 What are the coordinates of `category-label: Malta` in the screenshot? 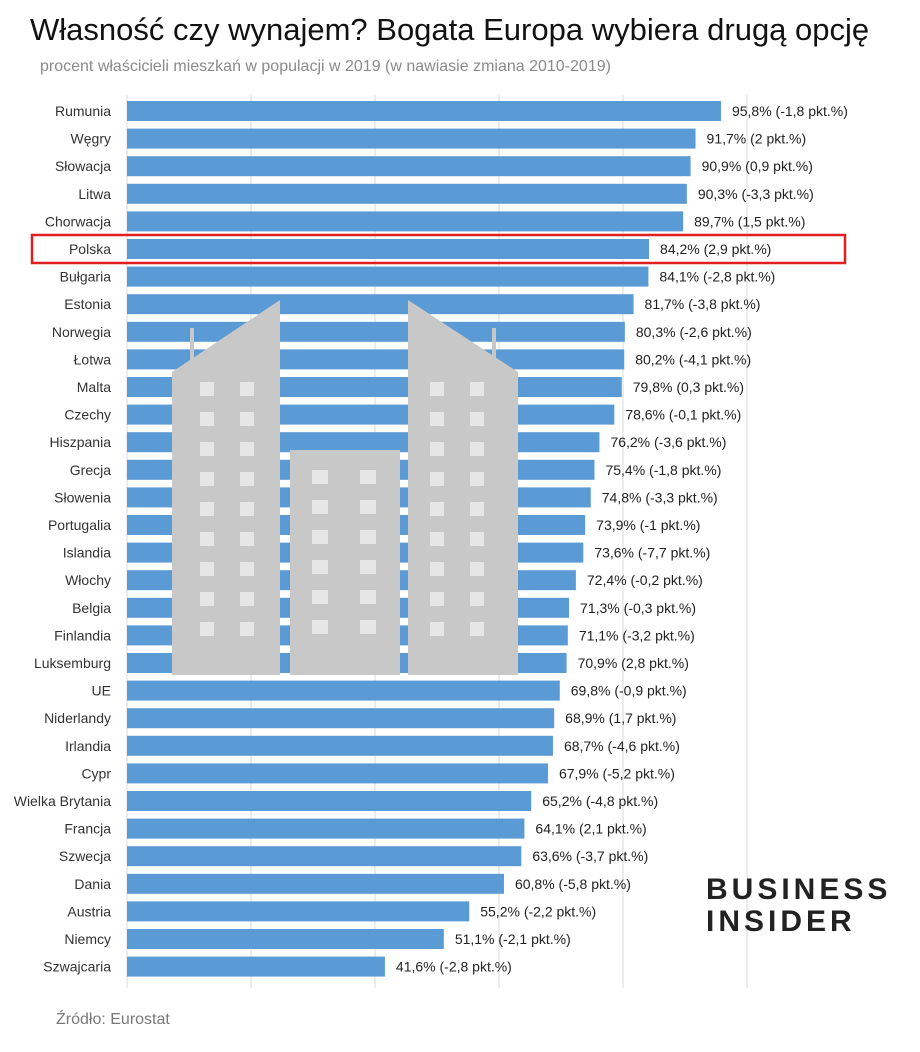 It's located at (94, 387).